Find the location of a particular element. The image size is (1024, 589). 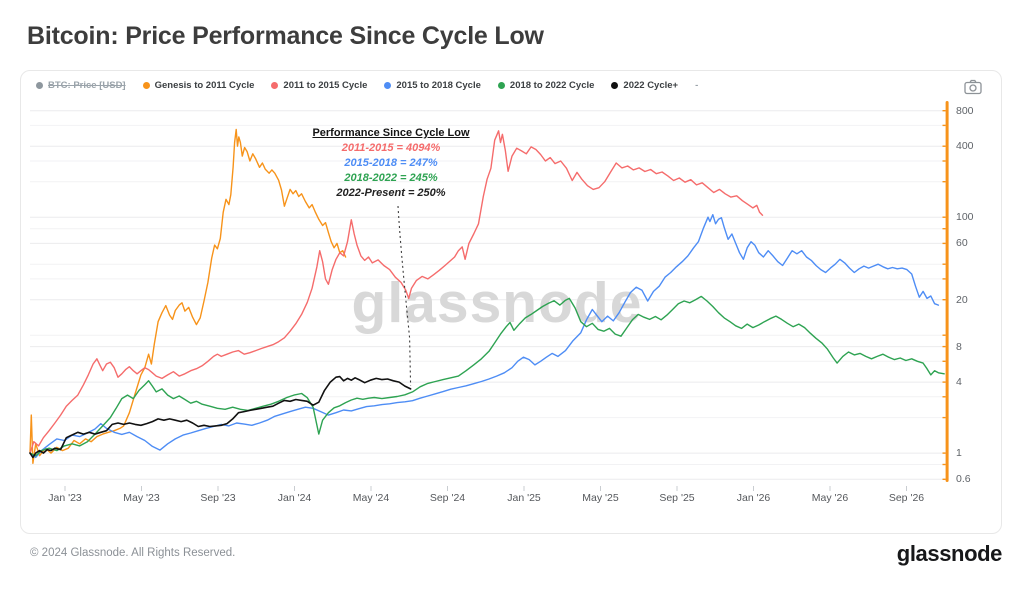

legend-item-genesis-to-2011-cycle: Genesis to 2011 Cycle is located at coordinates (198, 85).